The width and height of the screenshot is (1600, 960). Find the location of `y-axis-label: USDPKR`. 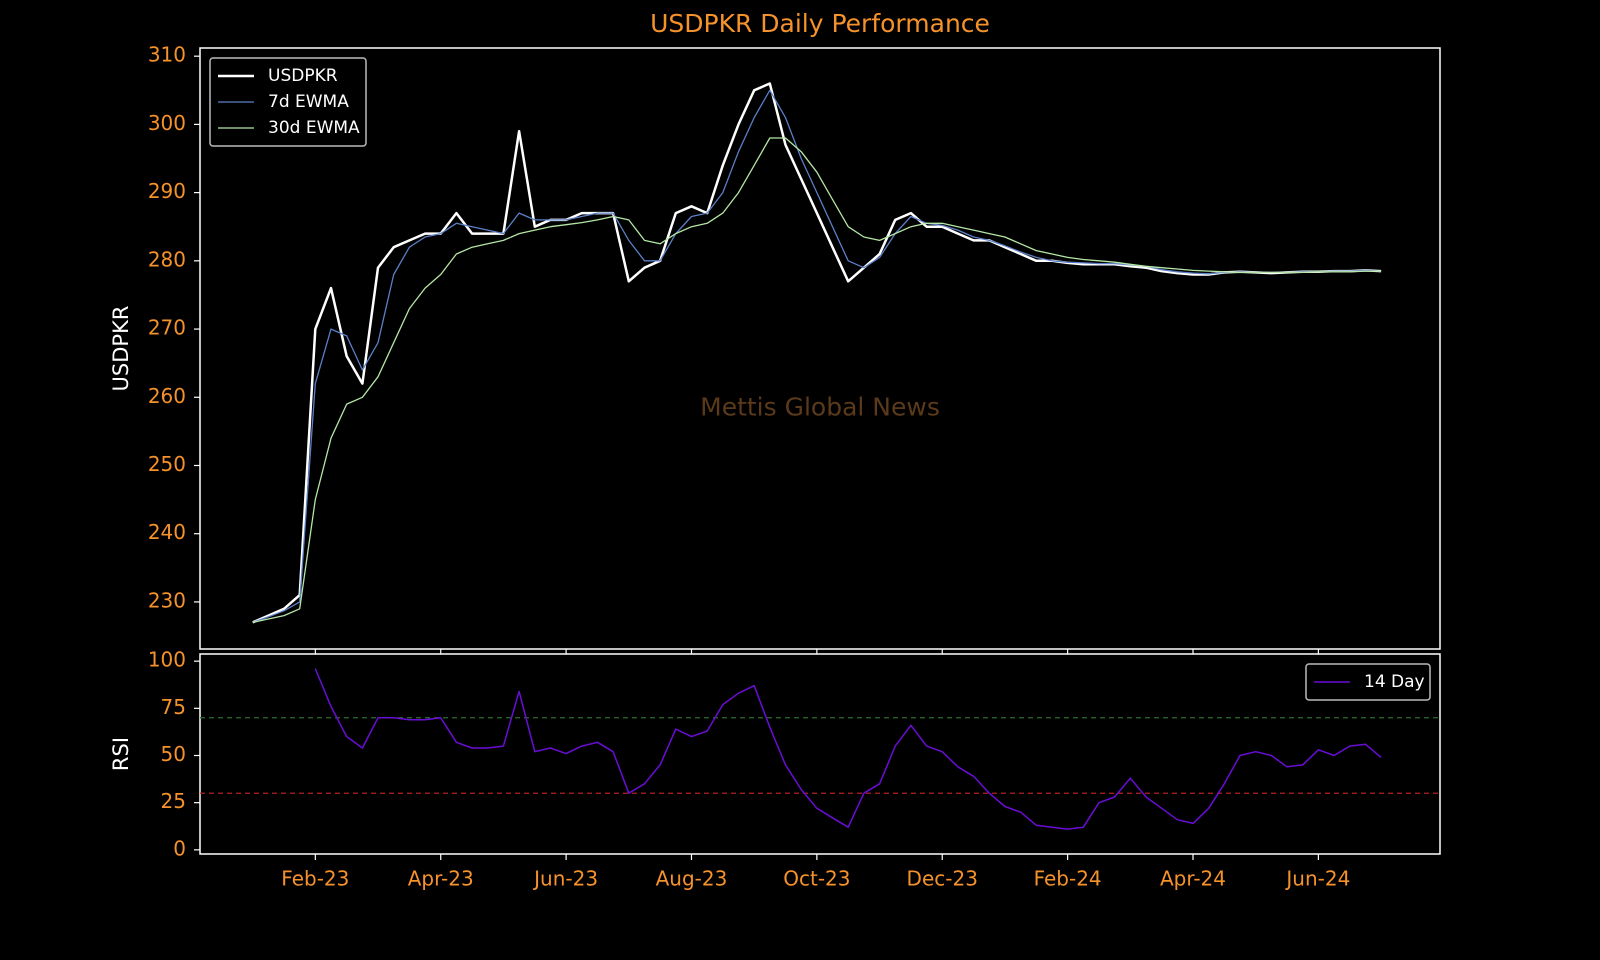

y-axis-label: USDPKR is located at coordinates (121, 349).